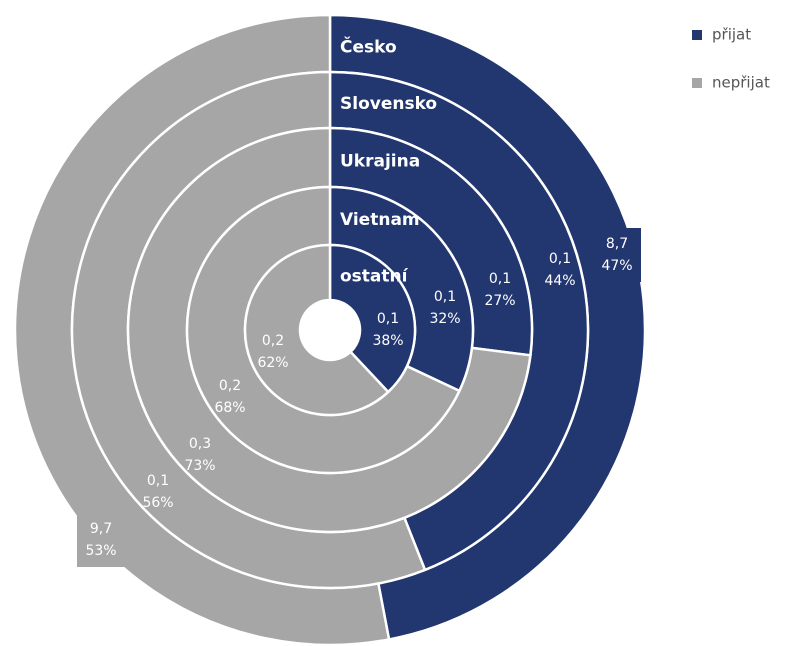  Describe the element at coordinates (272, 363) in the screenshot. I see `percent-label: 62%` at that location.